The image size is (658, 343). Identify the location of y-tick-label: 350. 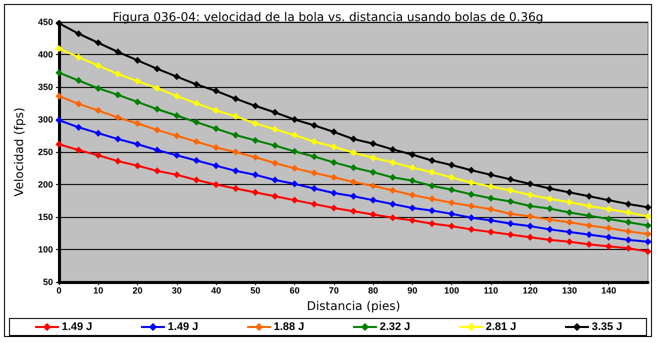
(45, 87).